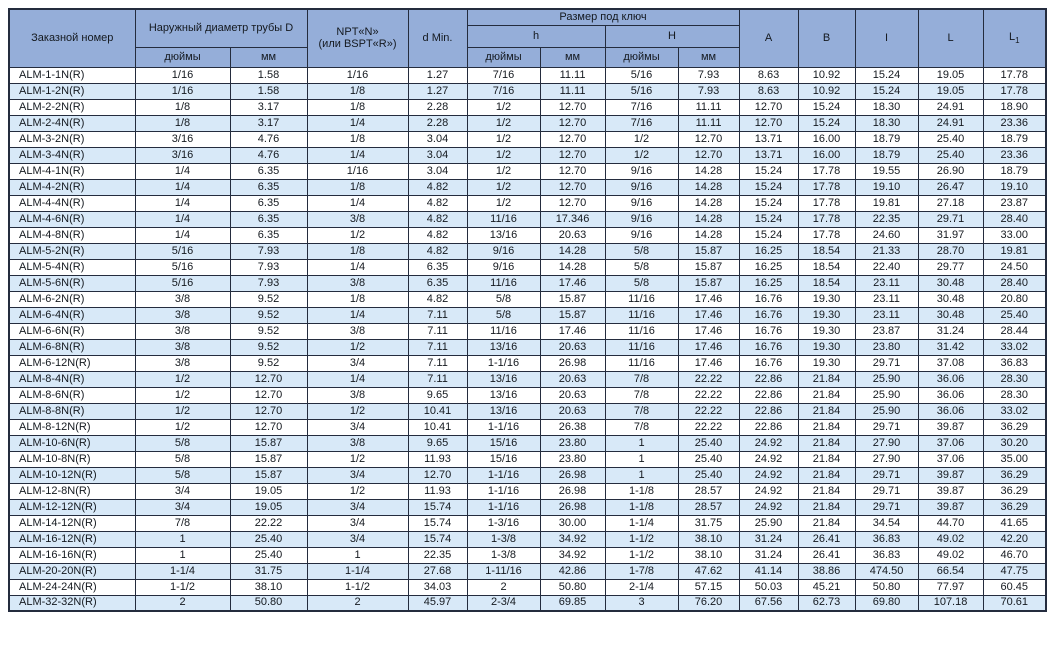 The height and width of the screenshot is (648, 1053). What do you see at coordinates (182, 587) in the screenshot?
I see `value-cell: 1-1/2` at bounding box center [182, 587].